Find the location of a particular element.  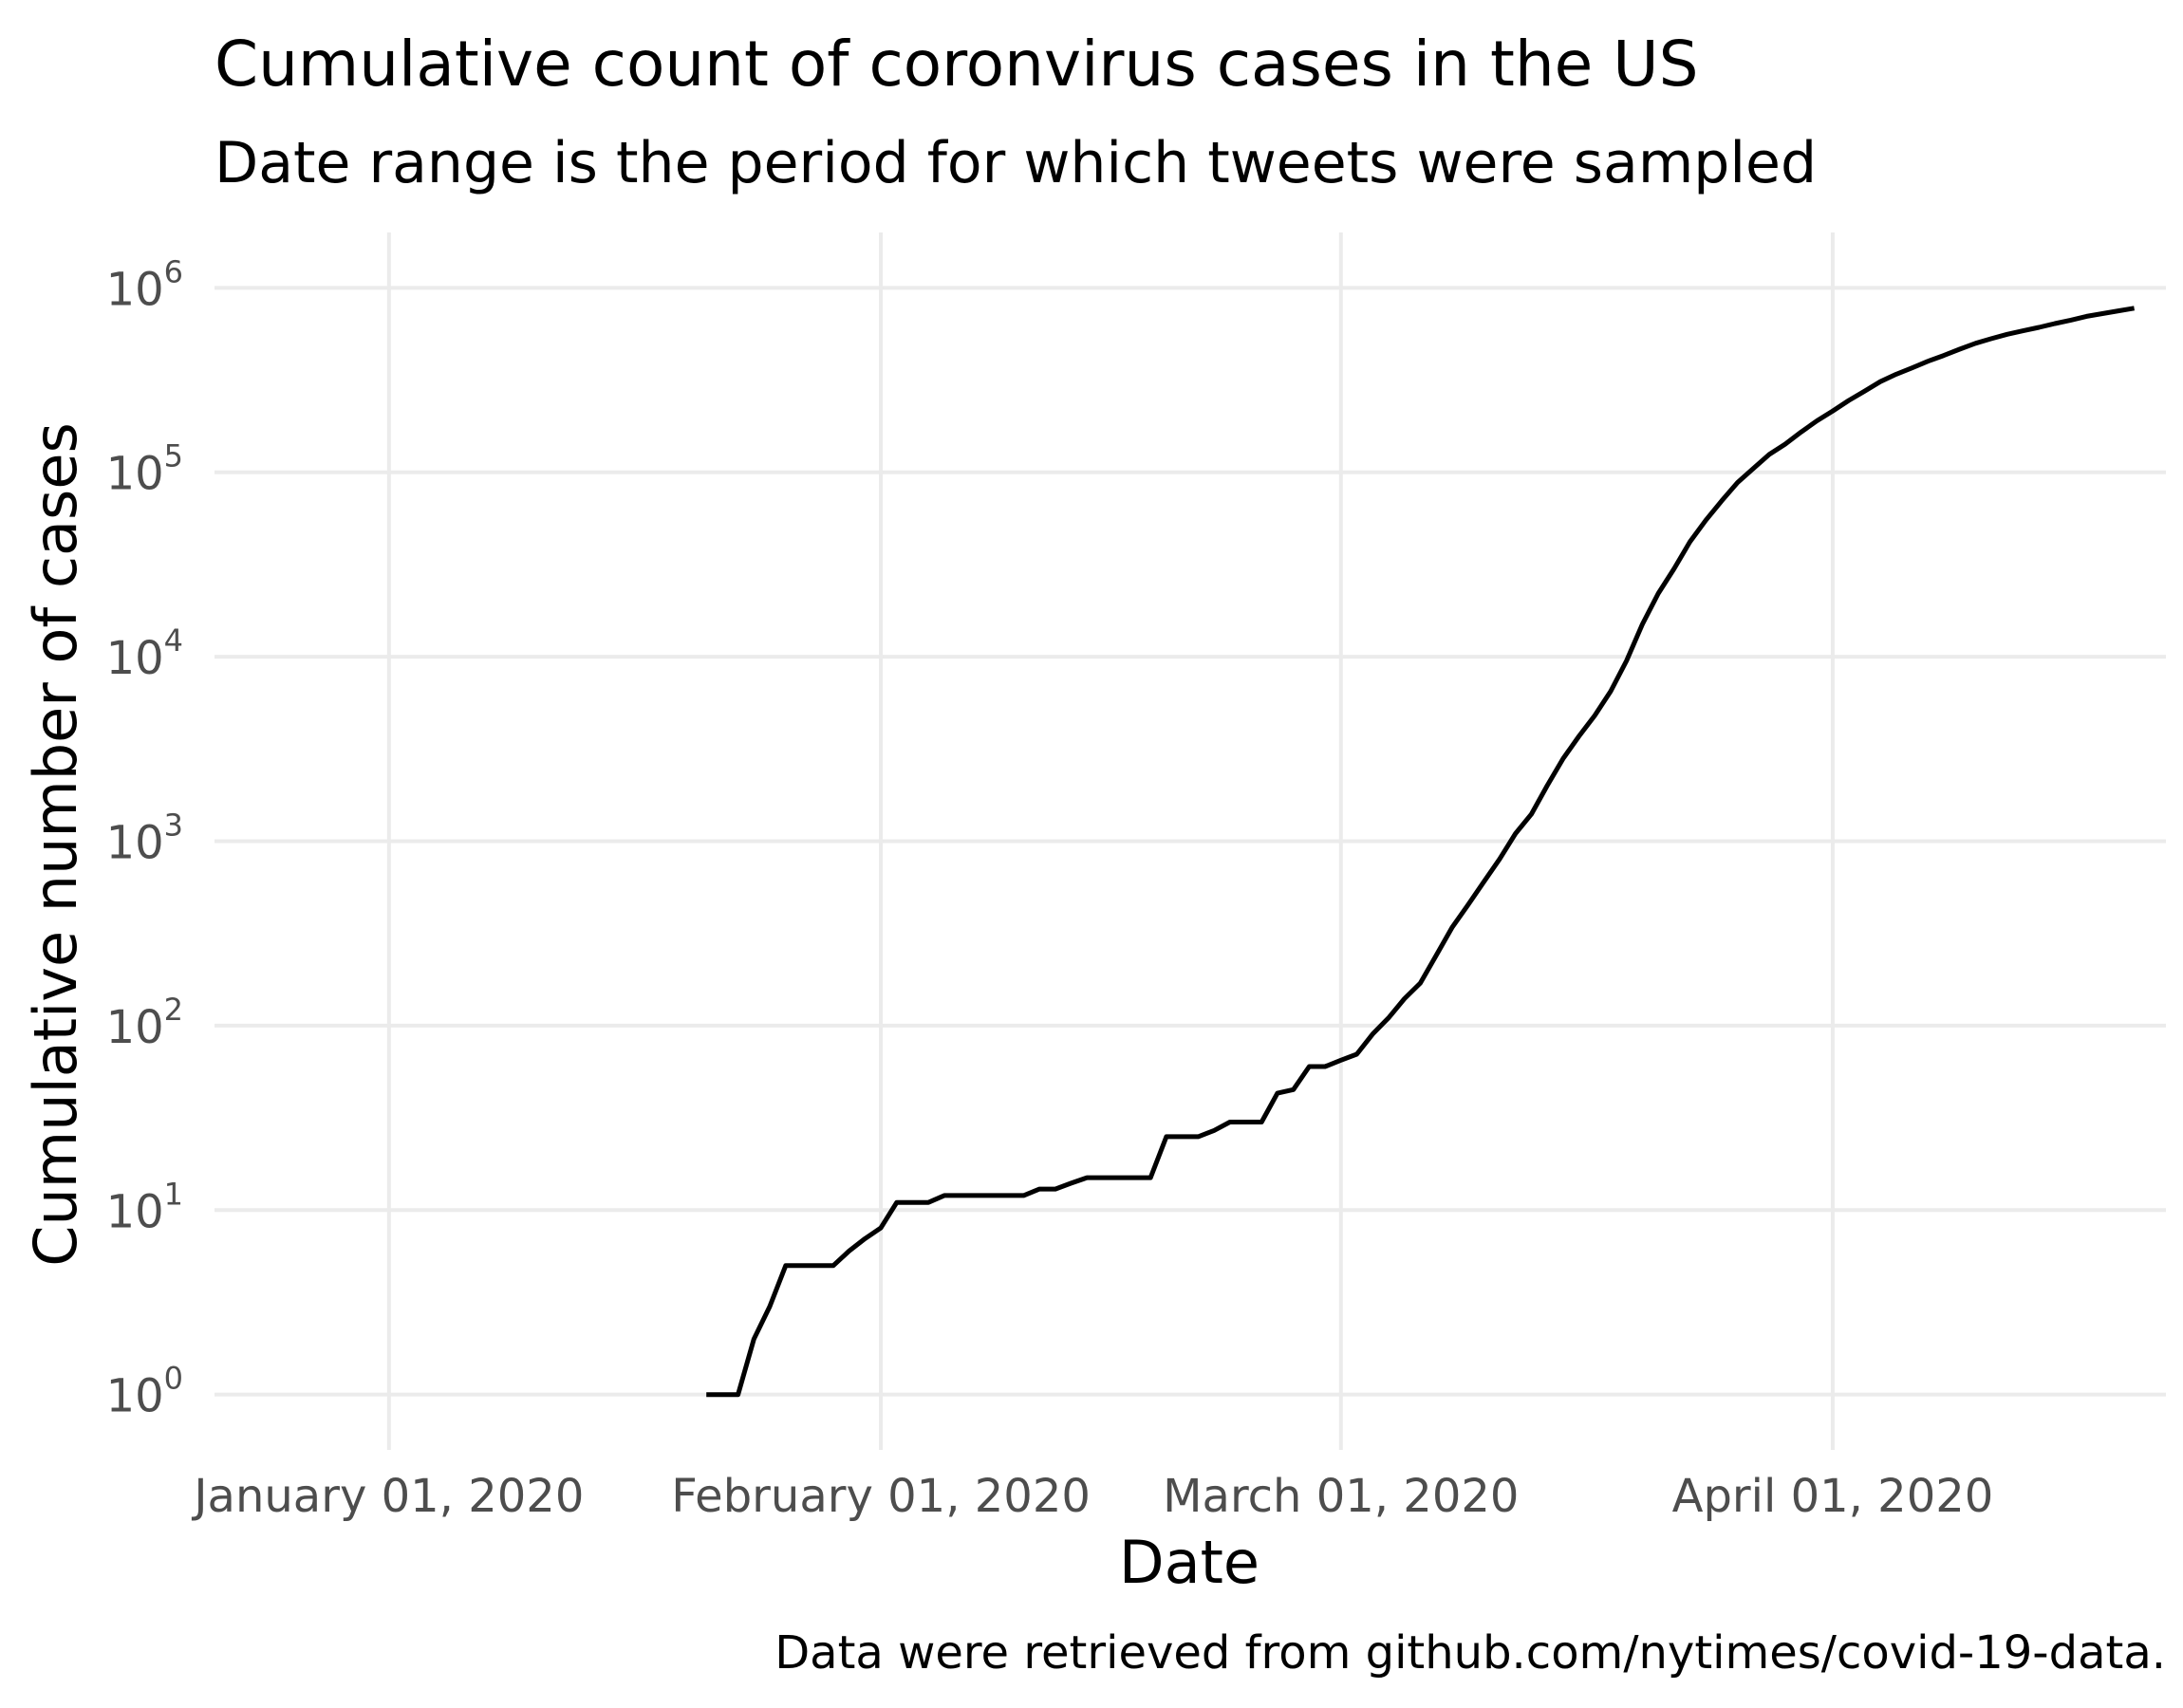

y-tick-exponent: 2 is located at coordinates (173, 1010).